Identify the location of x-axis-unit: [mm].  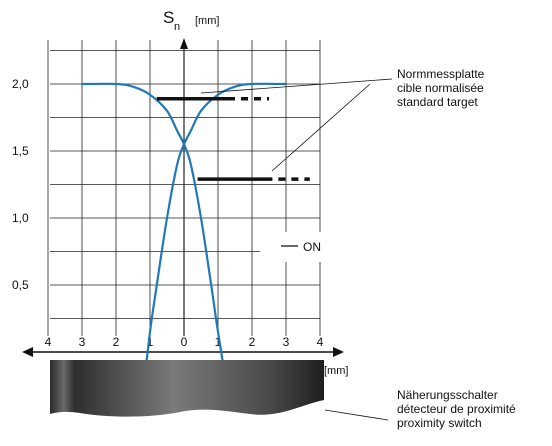
(336, 371).